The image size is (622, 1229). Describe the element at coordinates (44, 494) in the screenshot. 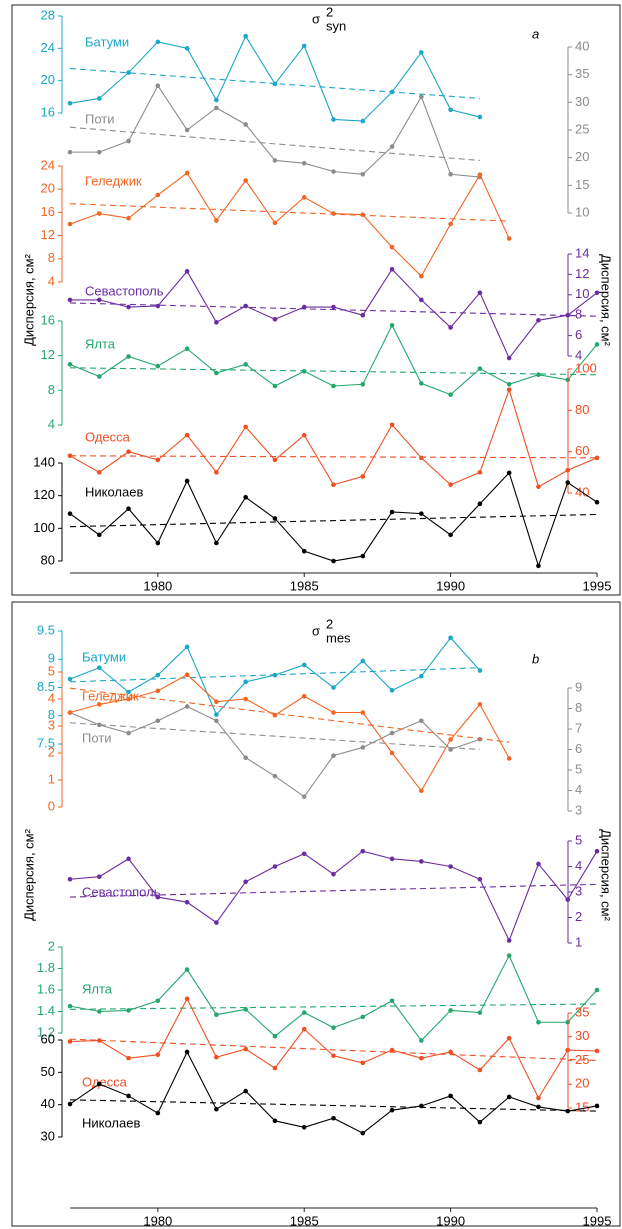

I see `y-tick-label: 120` at that location.